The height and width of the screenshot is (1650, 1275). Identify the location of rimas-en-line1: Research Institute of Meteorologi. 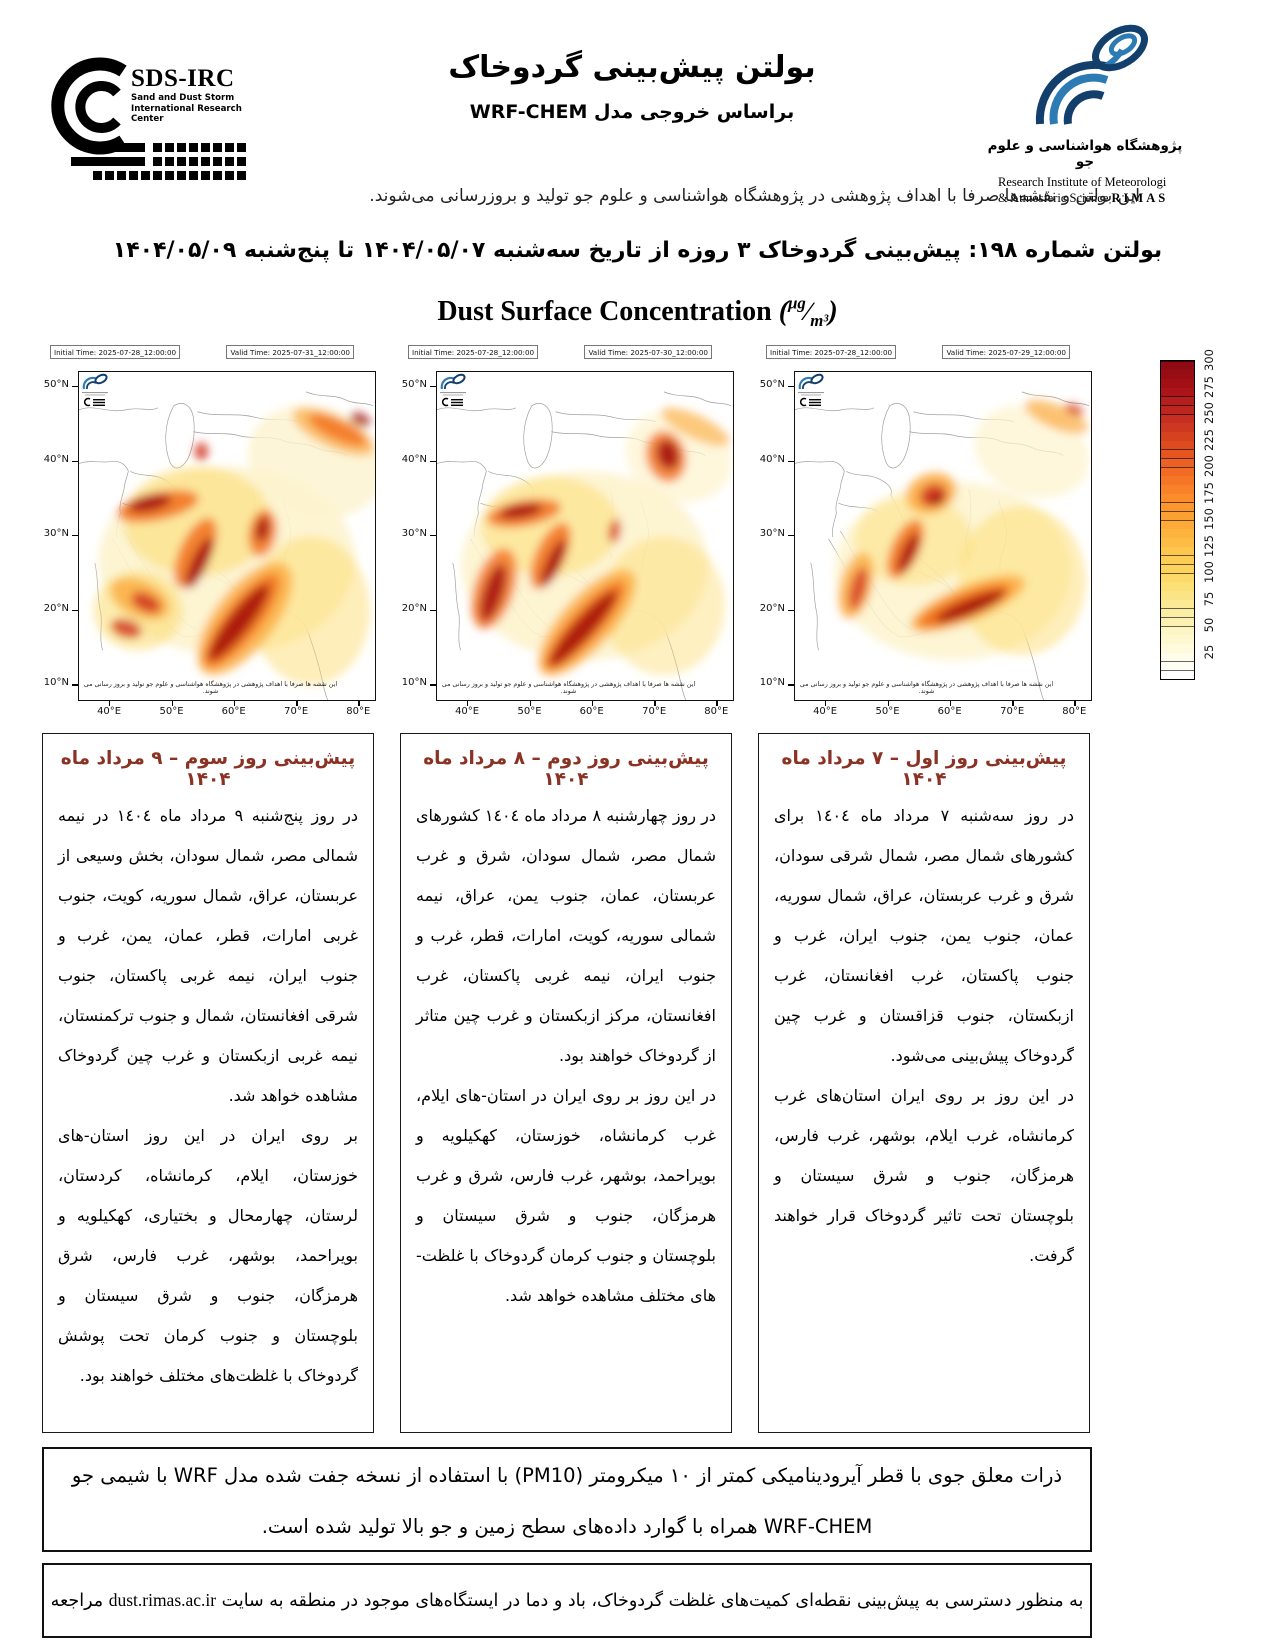
(1082, 182).